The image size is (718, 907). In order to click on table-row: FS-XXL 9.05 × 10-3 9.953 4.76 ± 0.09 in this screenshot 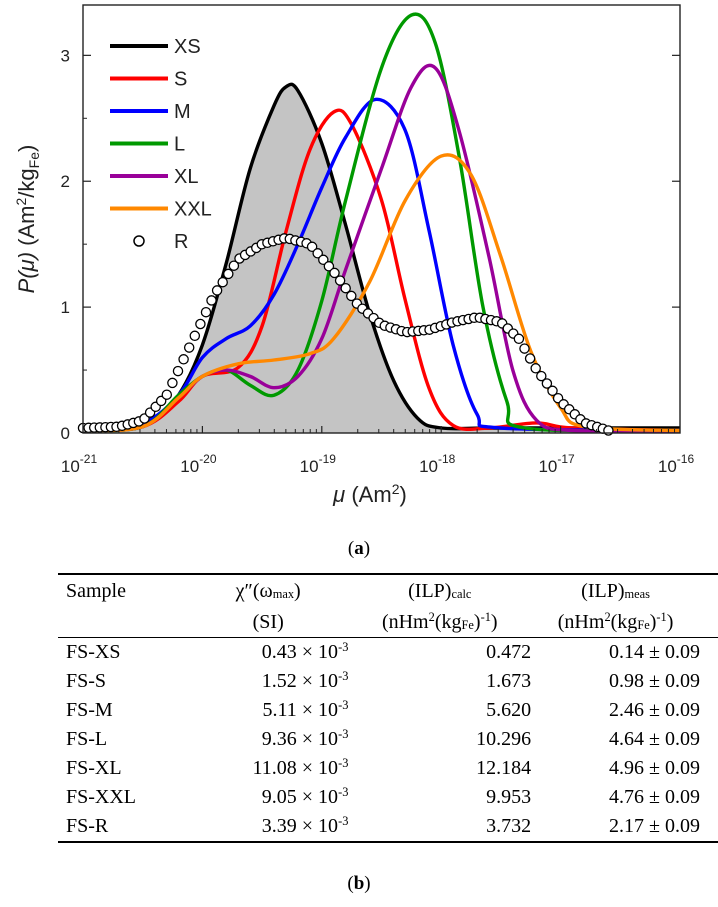, I will do `click(388, 797)`.